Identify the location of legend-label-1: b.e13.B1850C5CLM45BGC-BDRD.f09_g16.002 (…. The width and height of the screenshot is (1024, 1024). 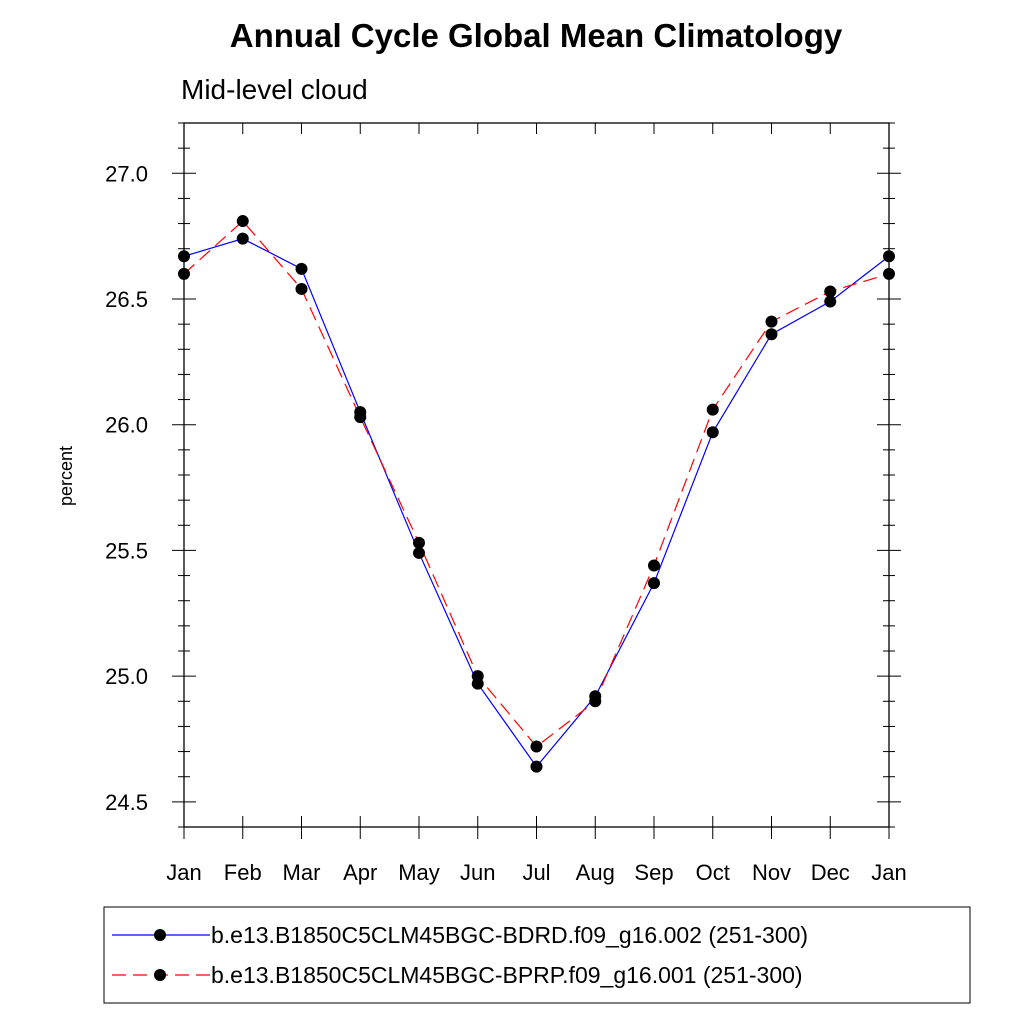
(509, 935).